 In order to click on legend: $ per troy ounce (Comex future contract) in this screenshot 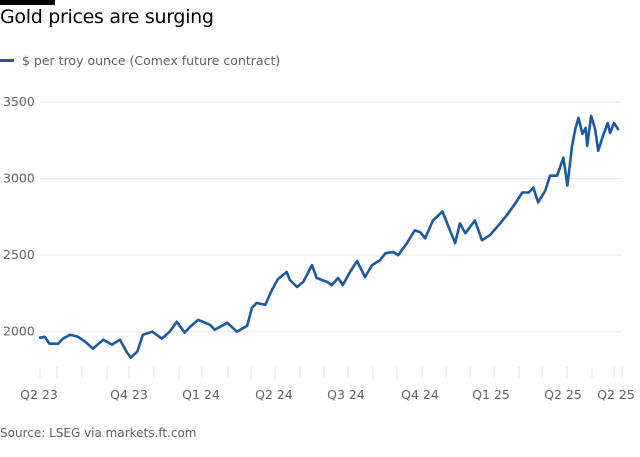, I will do `click(140, 60)`.